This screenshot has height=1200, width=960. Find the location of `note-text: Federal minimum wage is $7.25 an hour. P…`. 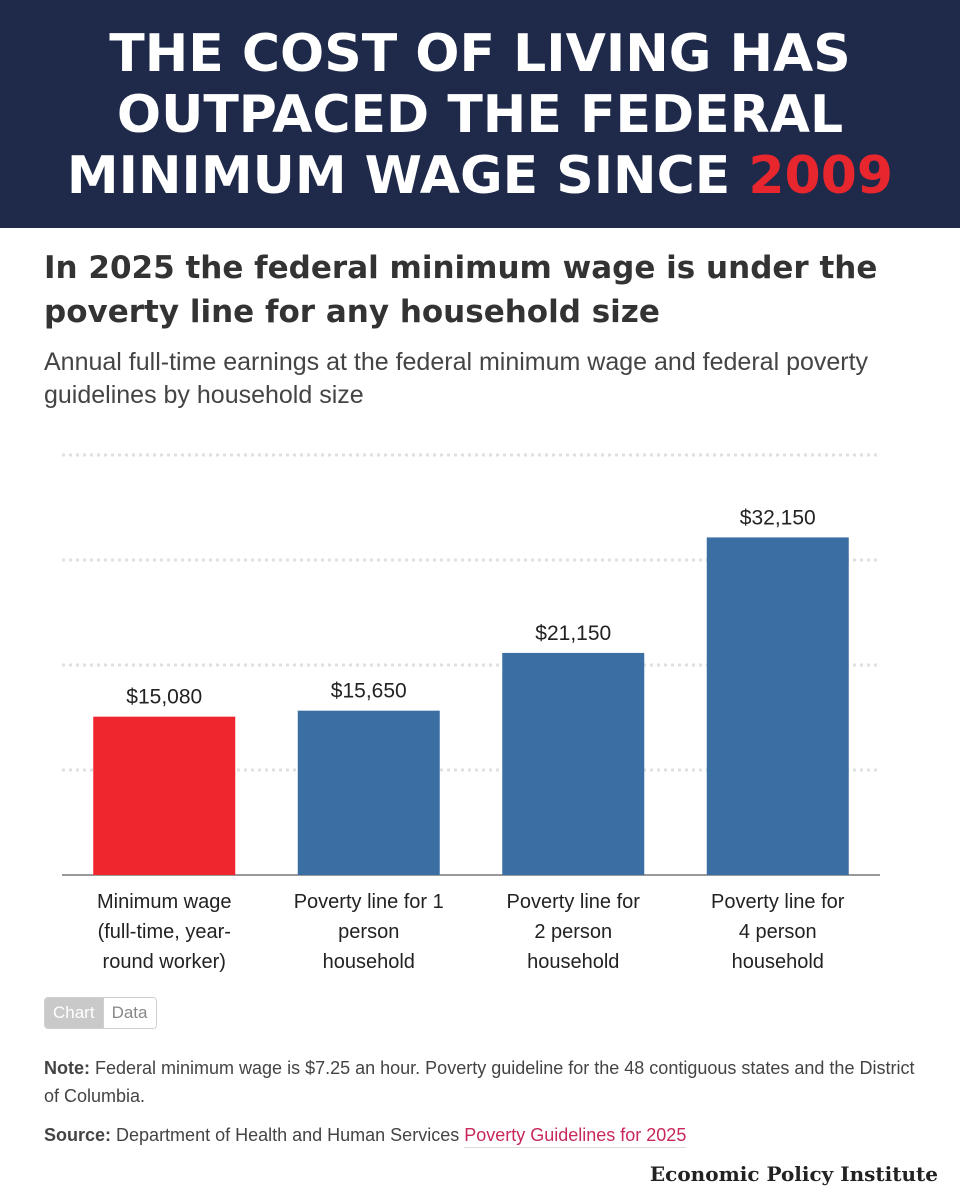

note-text: Federal minimum wage is $7.25 an hour. P… is located at coordinates (479, 1082).